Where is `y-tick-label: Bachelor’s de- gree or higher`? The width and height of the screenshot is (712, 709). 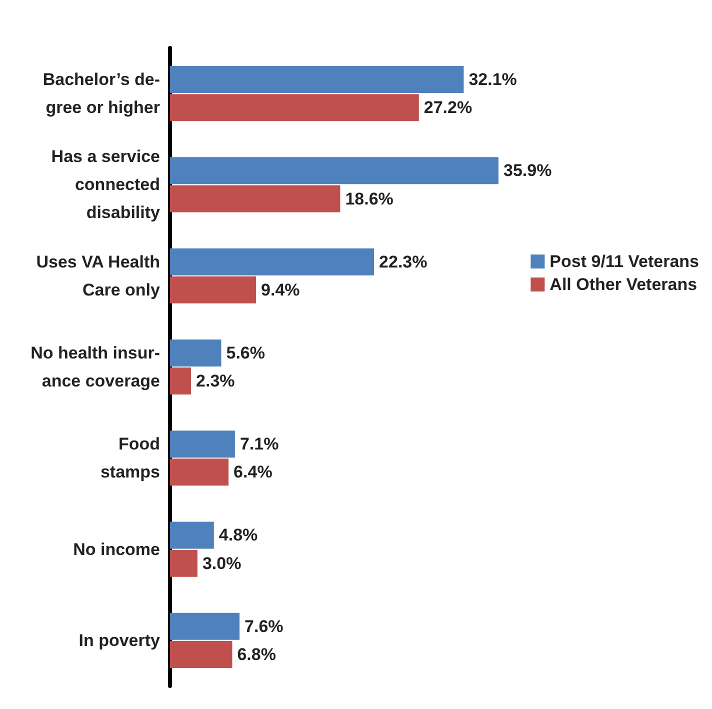 y-tick-label: Bachelor’s de- gree or higher is located at coordinates (101, 94).